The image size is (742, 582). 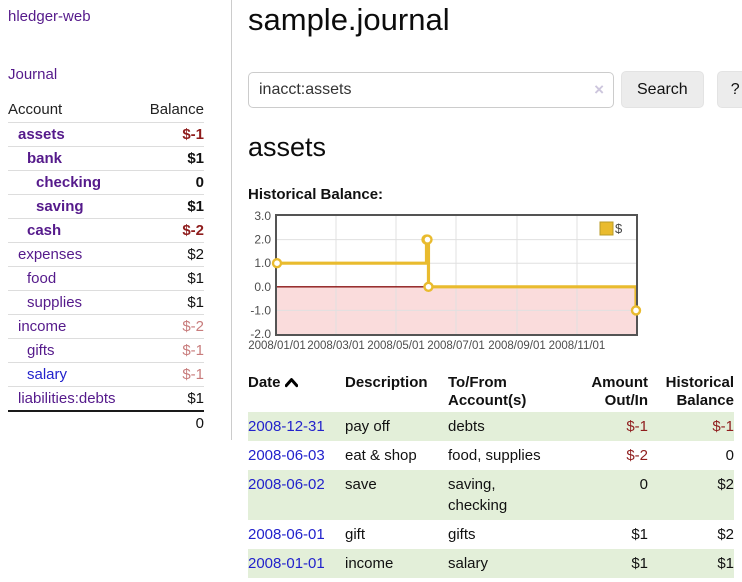 What do you see at coordinates (723, 426) in the screenshot?
I see `transaction-balance: $-1` at bounding box center [723, 426].